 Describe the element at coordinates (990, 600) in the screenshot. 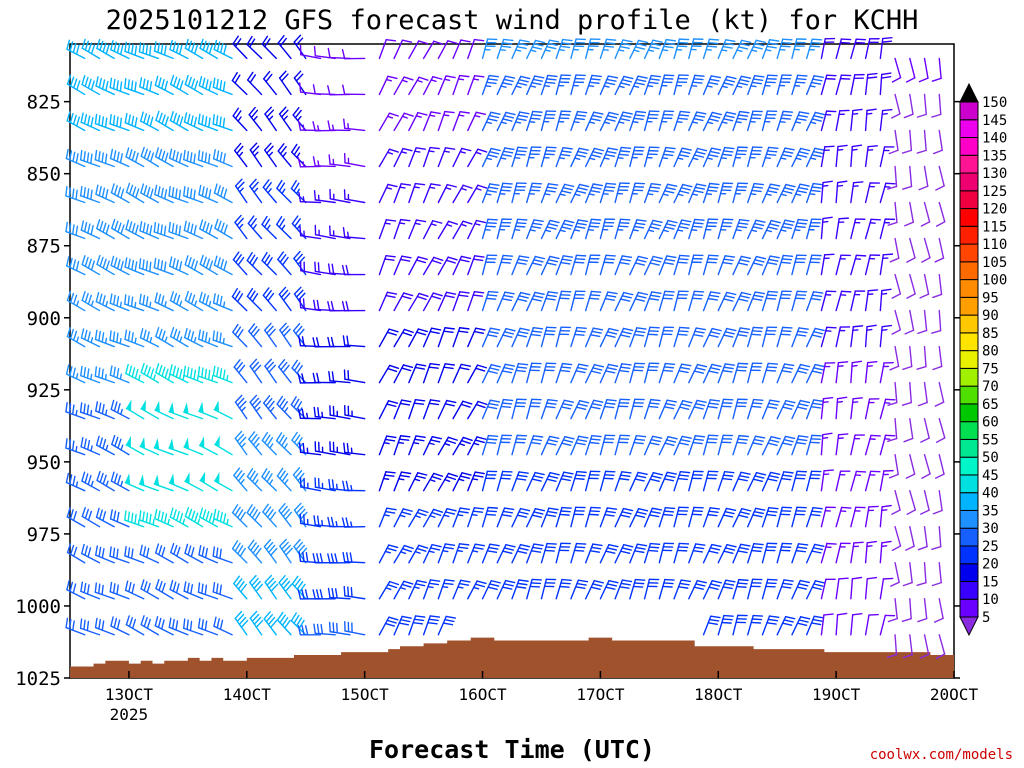

I see `colorbar-label: 10` at that location.